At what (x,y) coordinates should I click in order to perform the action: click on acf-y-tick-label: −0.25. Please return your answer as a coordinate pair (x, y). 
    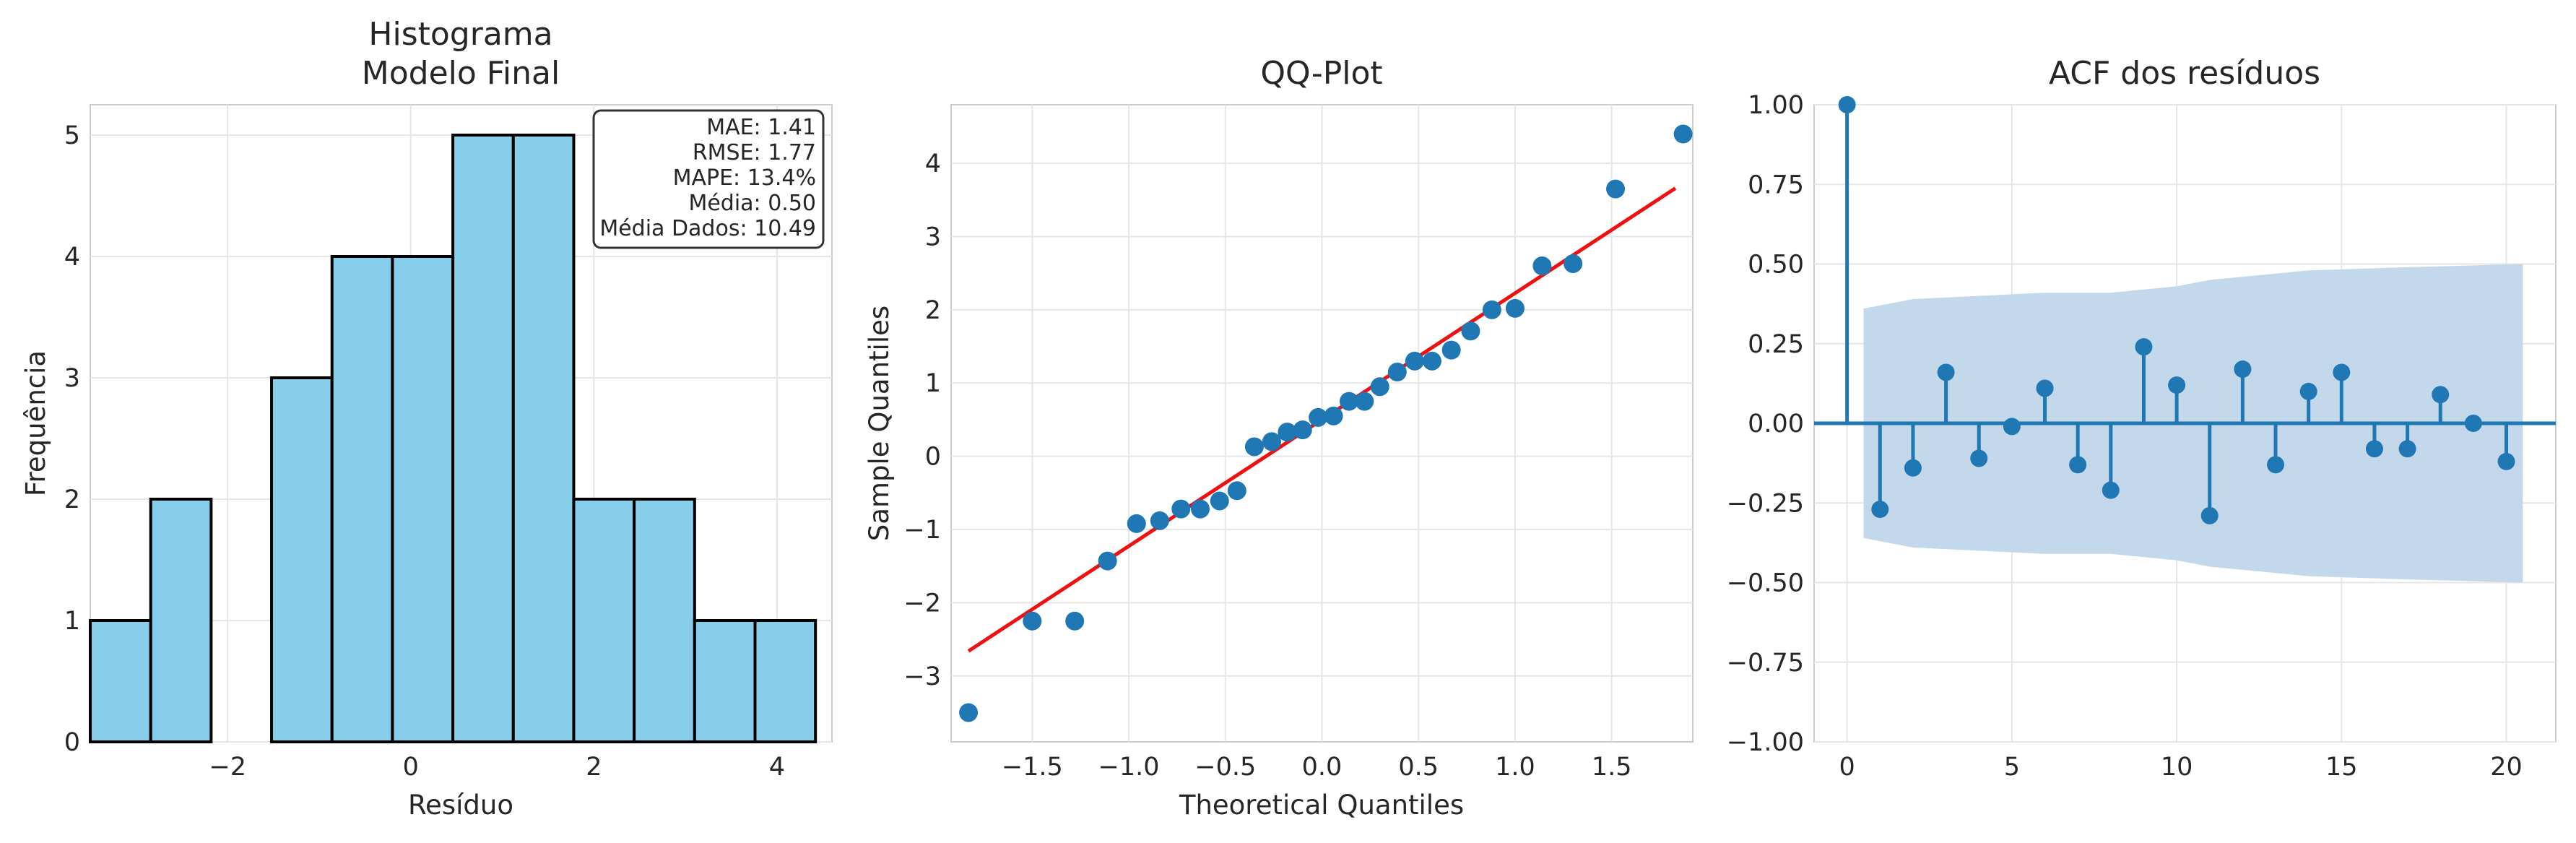
    Looking at the image, I should click on (1765, 504).